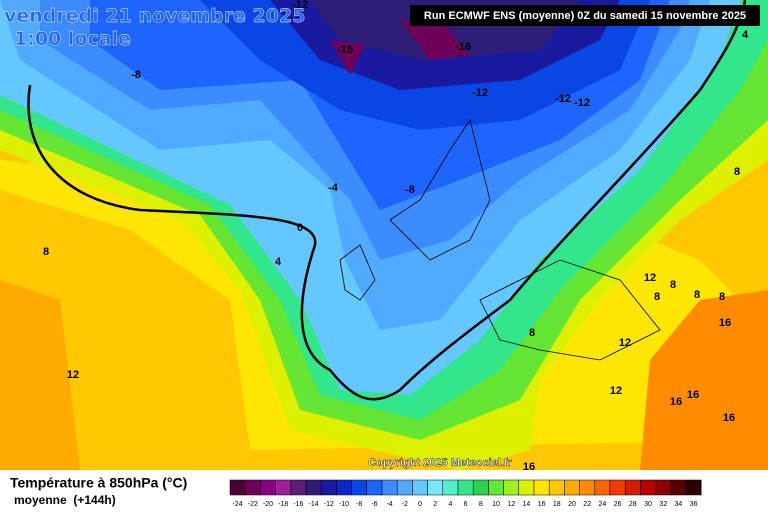  What do you see at coordinates (663, 504) in the screenshot?
I see `color-tick-label: 32` at bounding box center [663, 504].